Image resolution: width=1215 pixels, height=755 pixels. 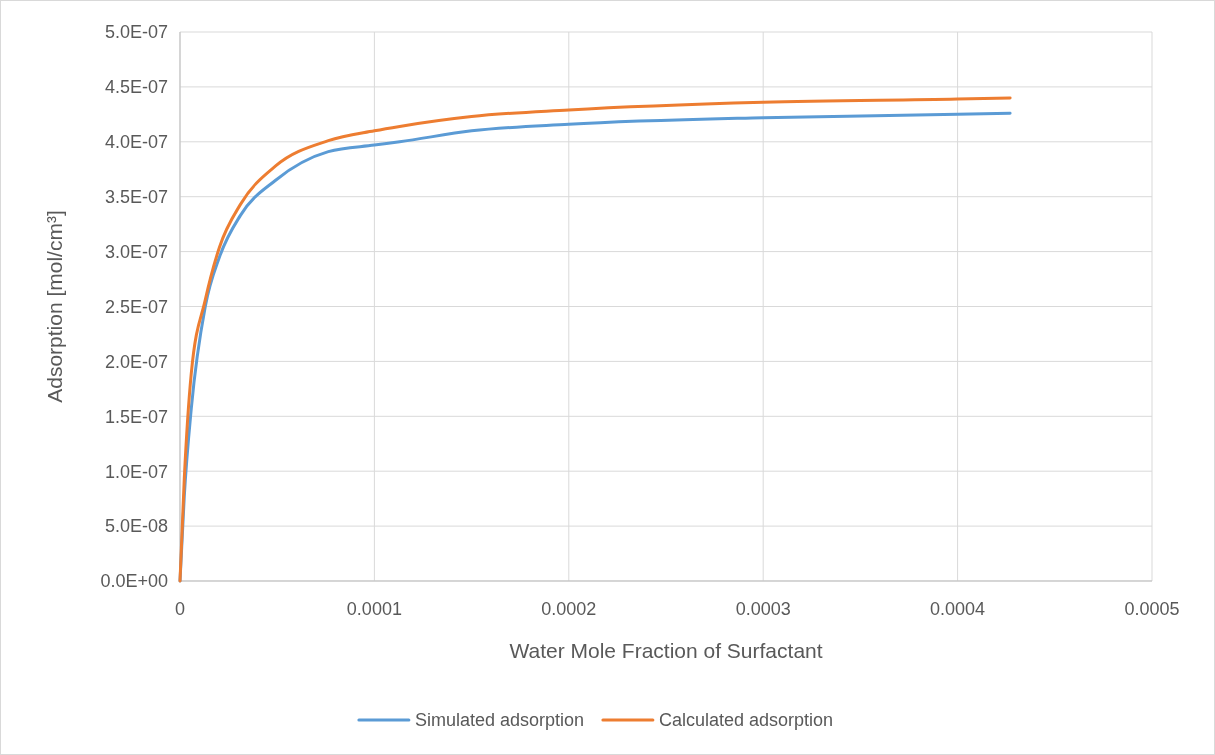 What do you see at coordinates (136, 471) in the screenshot?
I see `y-tick-label: 1.0E-07` at bounding box center [136, 471].